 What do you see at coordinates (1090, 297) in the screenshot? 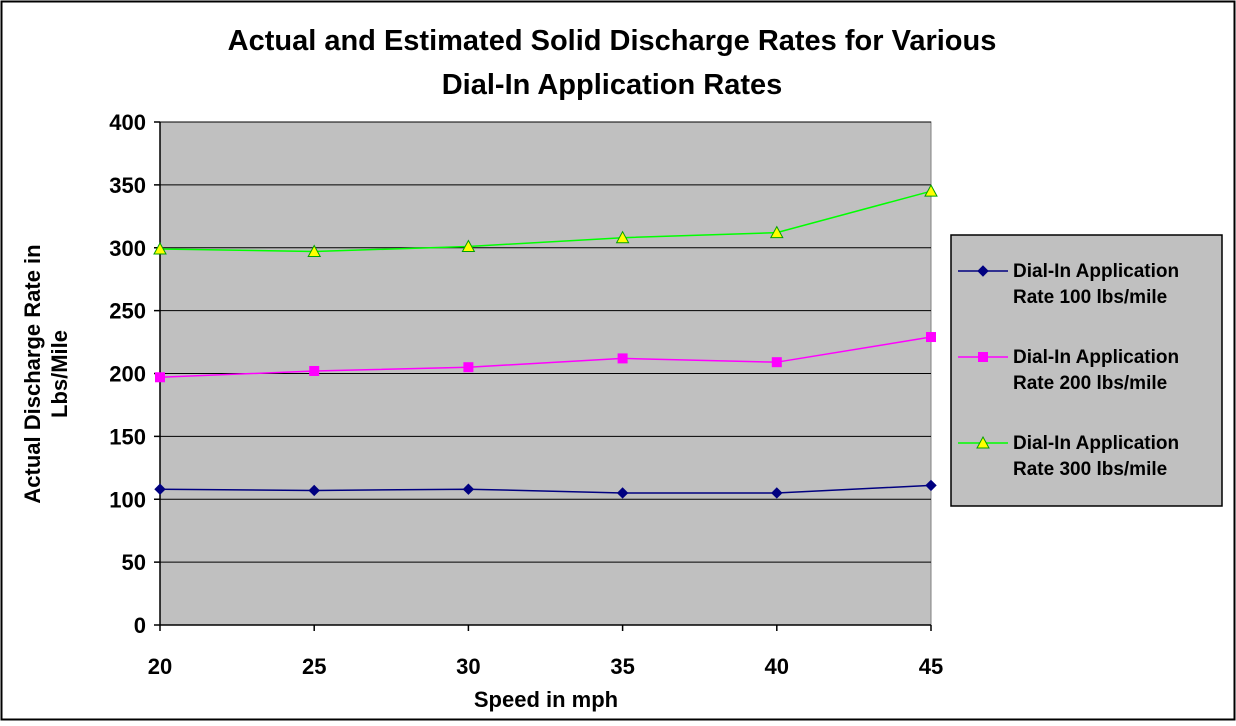
I see `legend-label-line-2: Rate 100 lbs/mile` at bounding box center [1090, 297].